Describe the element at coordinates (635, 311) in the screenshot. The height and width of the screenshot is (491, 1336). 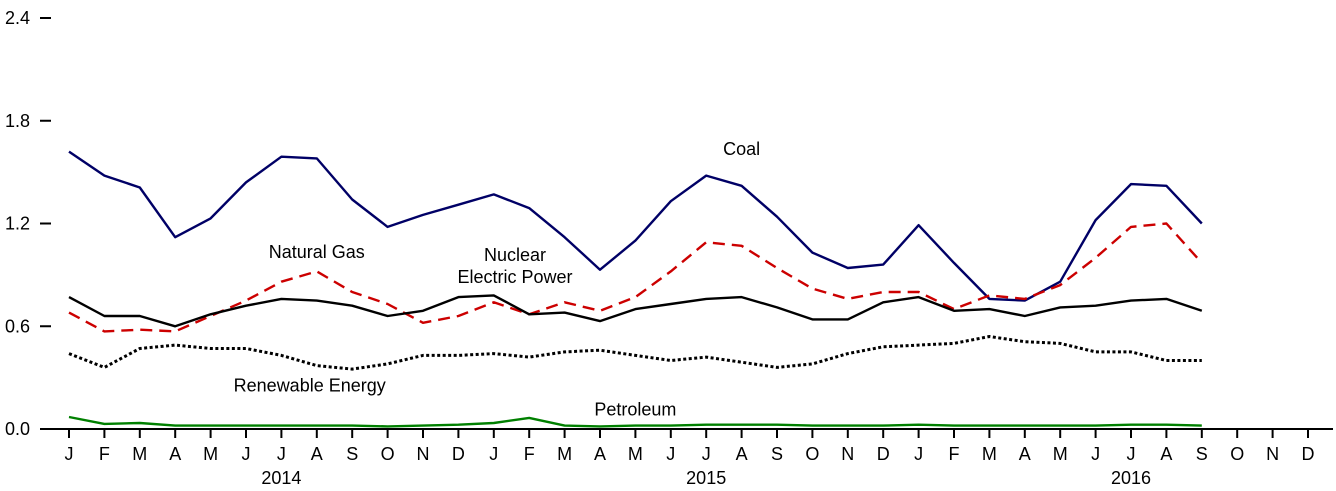
I see `series-line-nuclear-electric-power` at that location.